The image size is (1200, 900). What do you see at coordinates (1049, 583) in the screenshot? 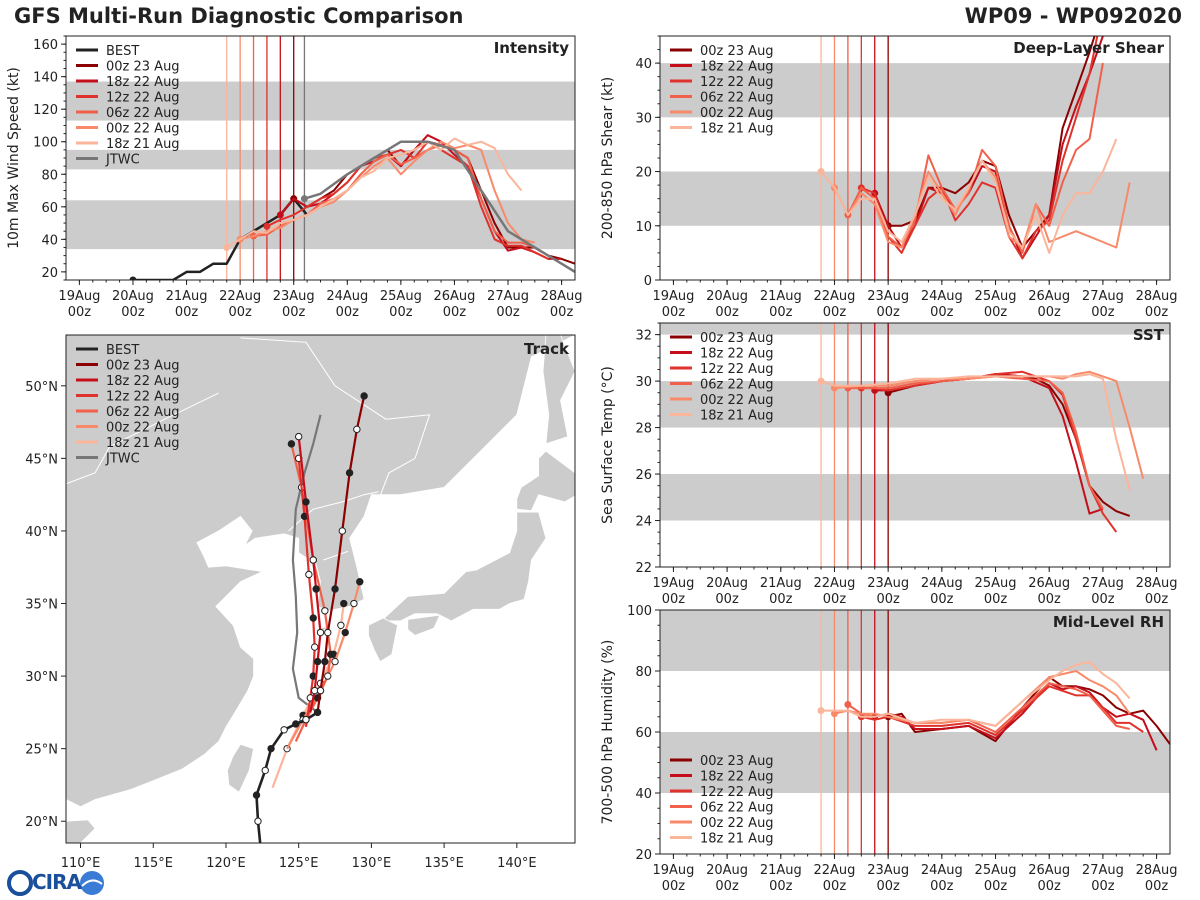
I see `sst-xtick-label: 26Aug` at bounding box center [1049, 583].